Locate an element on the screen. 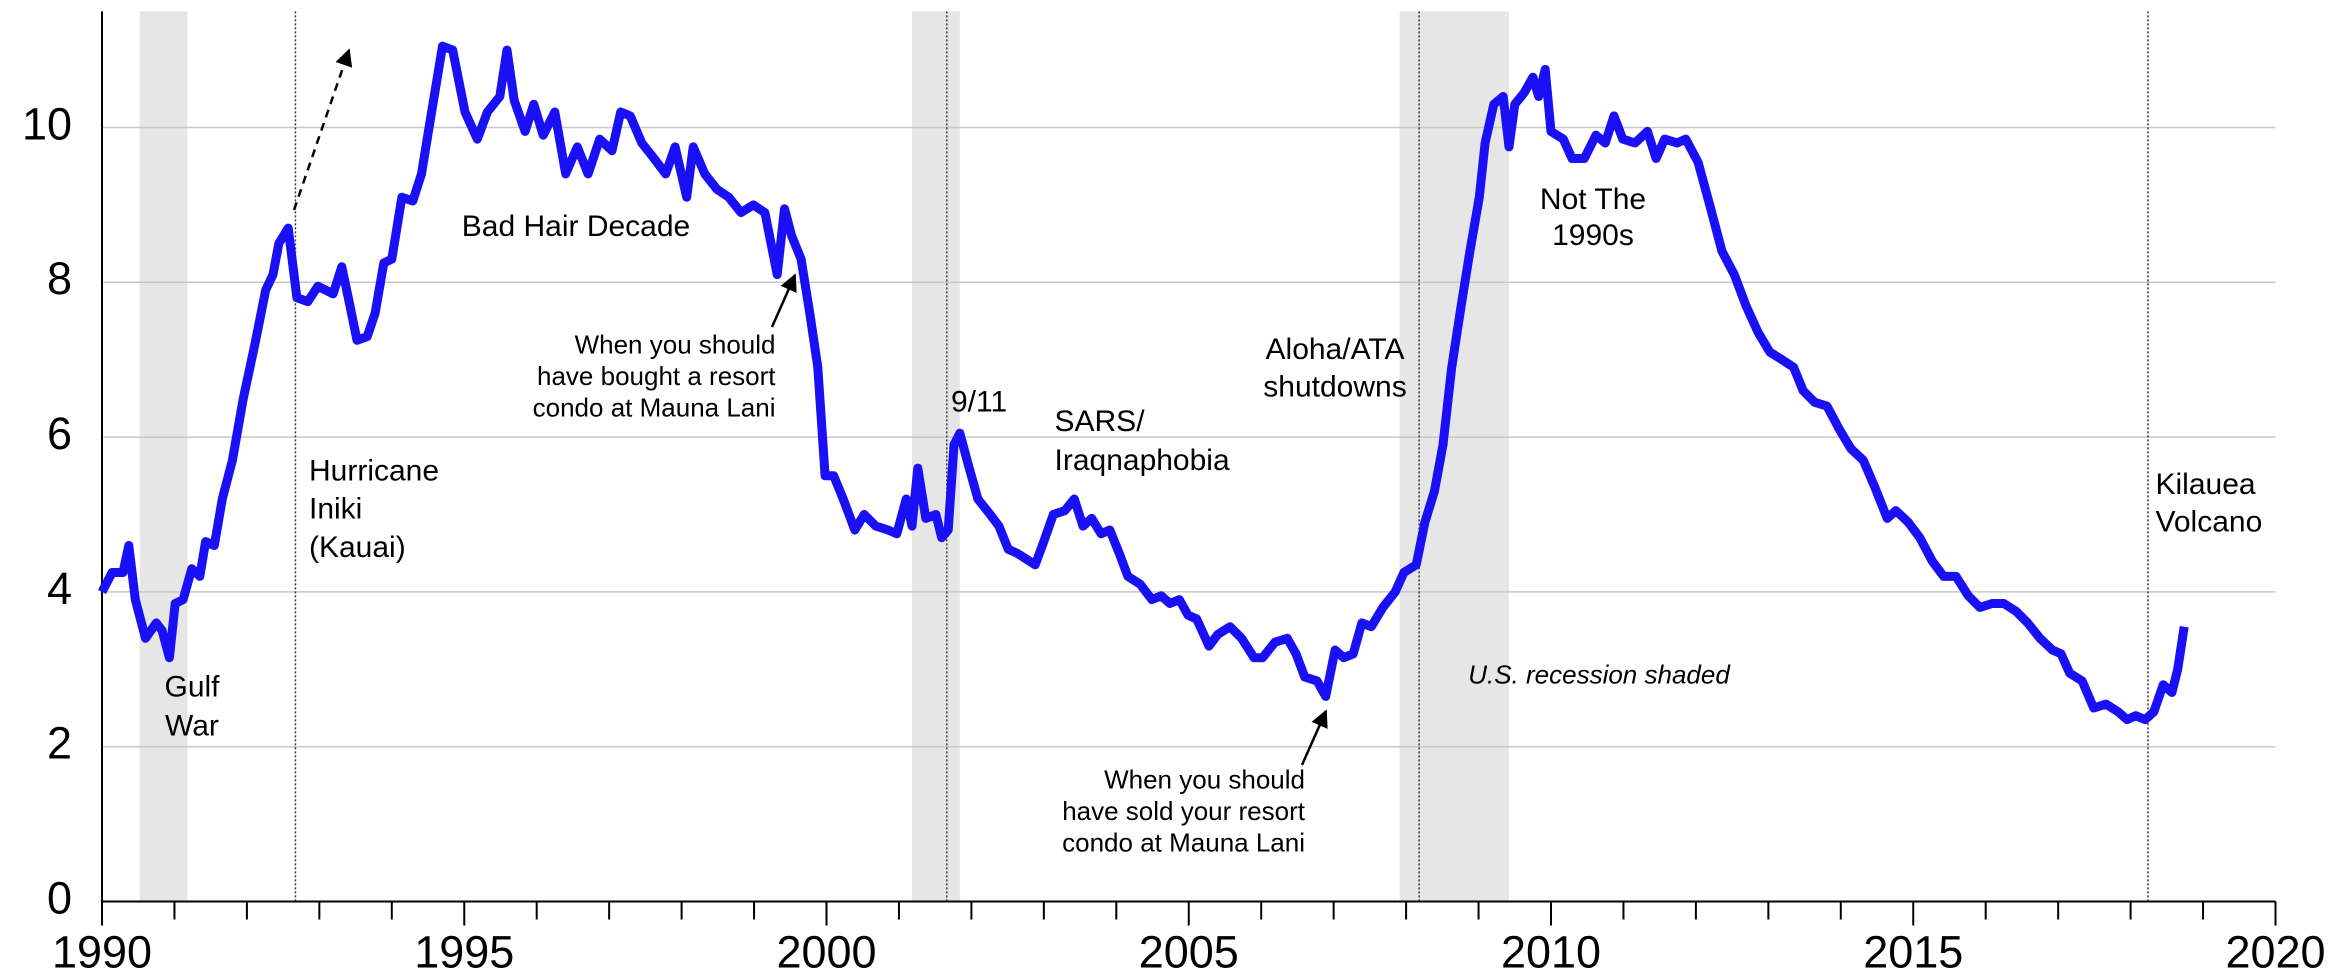 This screenshot has height=977, width=2341. y-tick-label: 6 is located at coordinates (59, 433).